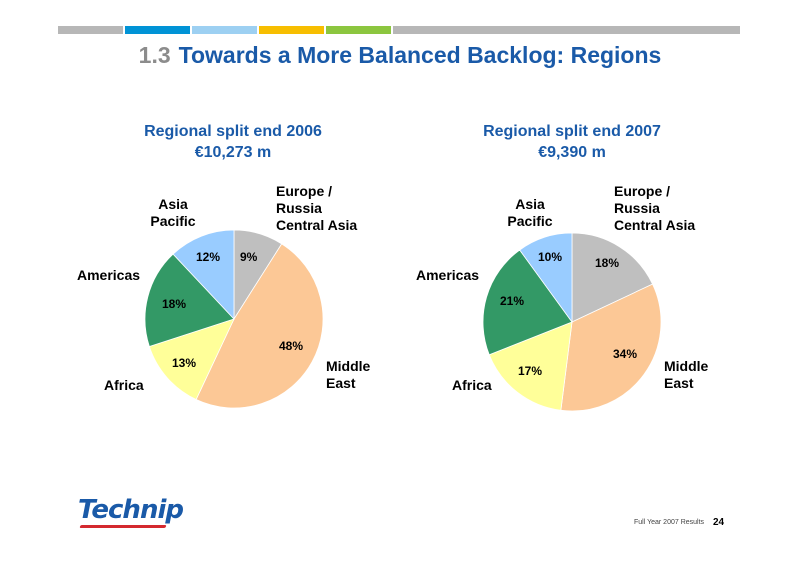  I want to click on pie-2007, so click(572, 322).